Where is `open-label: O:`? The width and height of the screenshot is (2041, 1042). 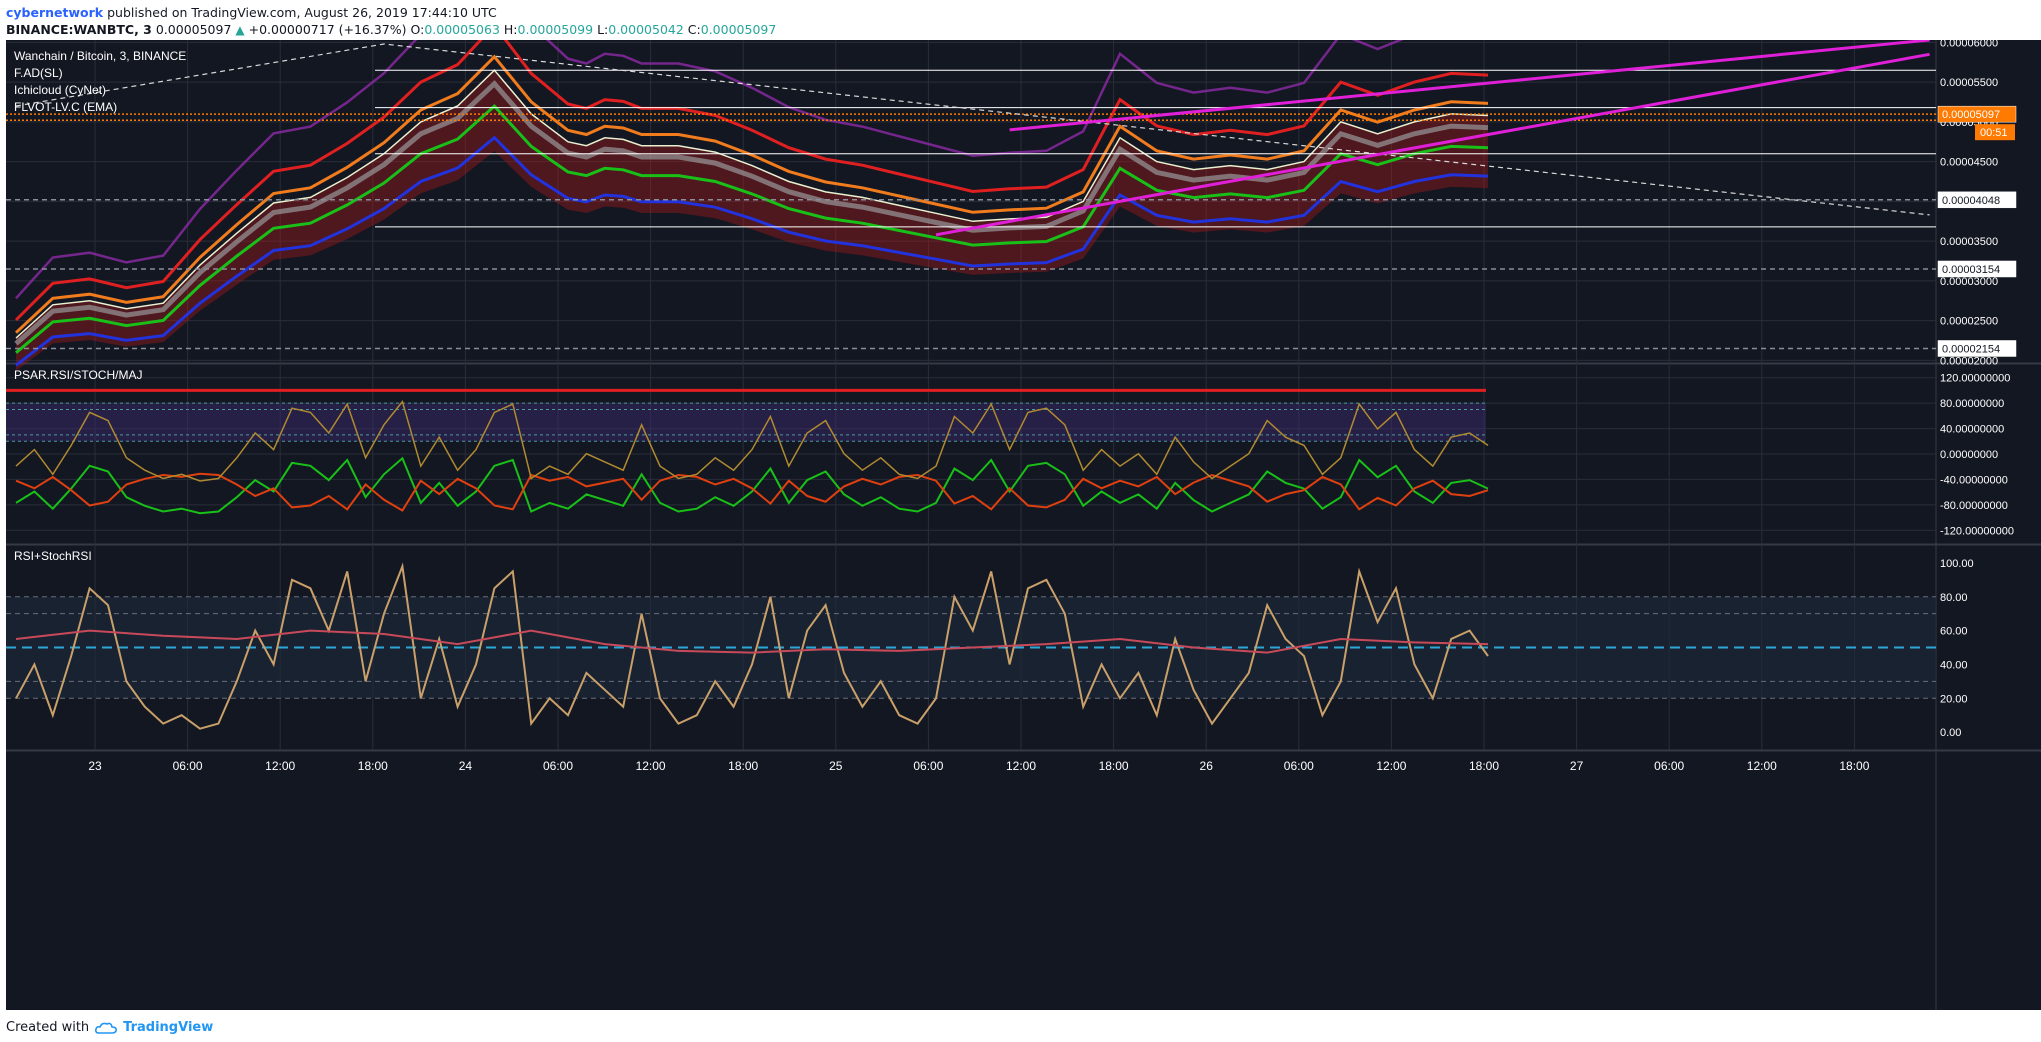
open-label: O: is located at coordinates (417, 29).